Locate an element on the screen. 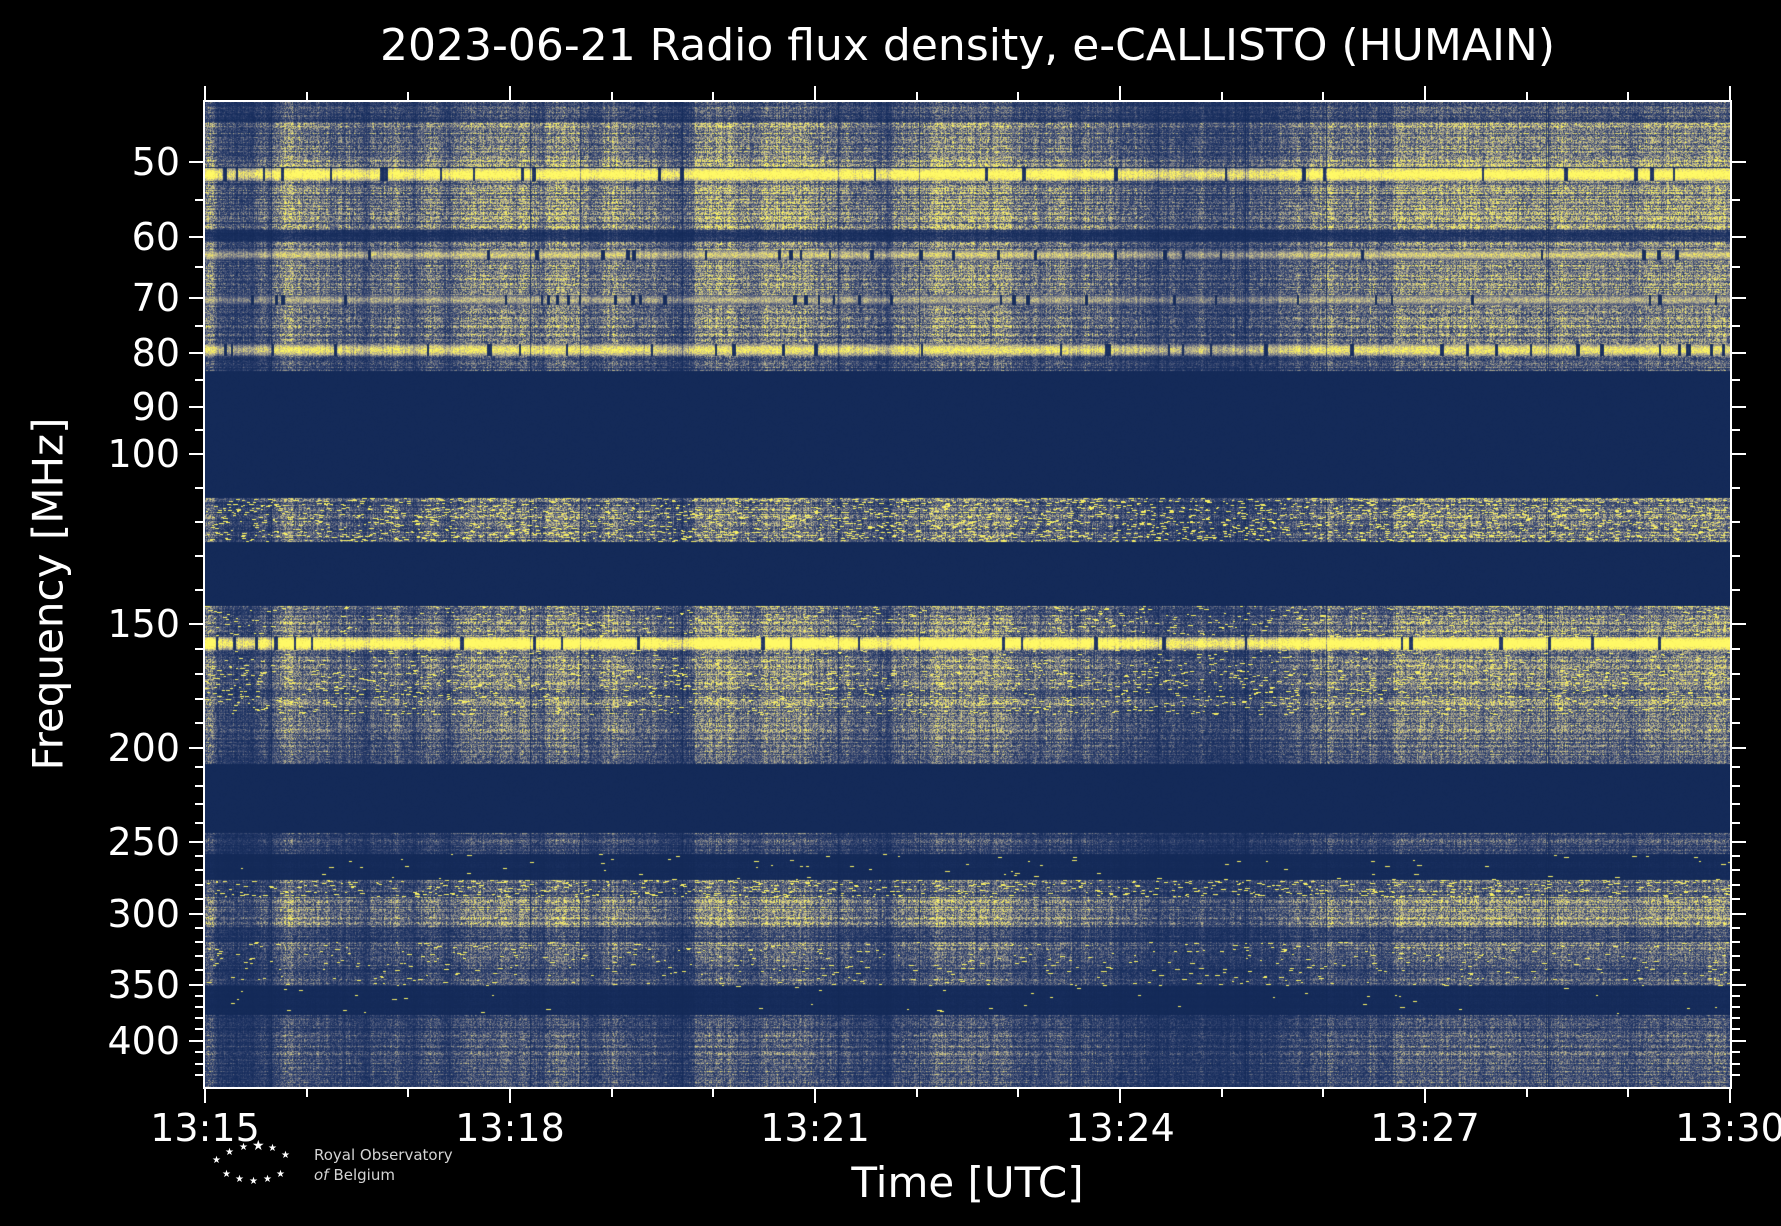 The image size is (1781, 1226). x-tick-label: 13:27 is located at coordinates (1425, 1128).